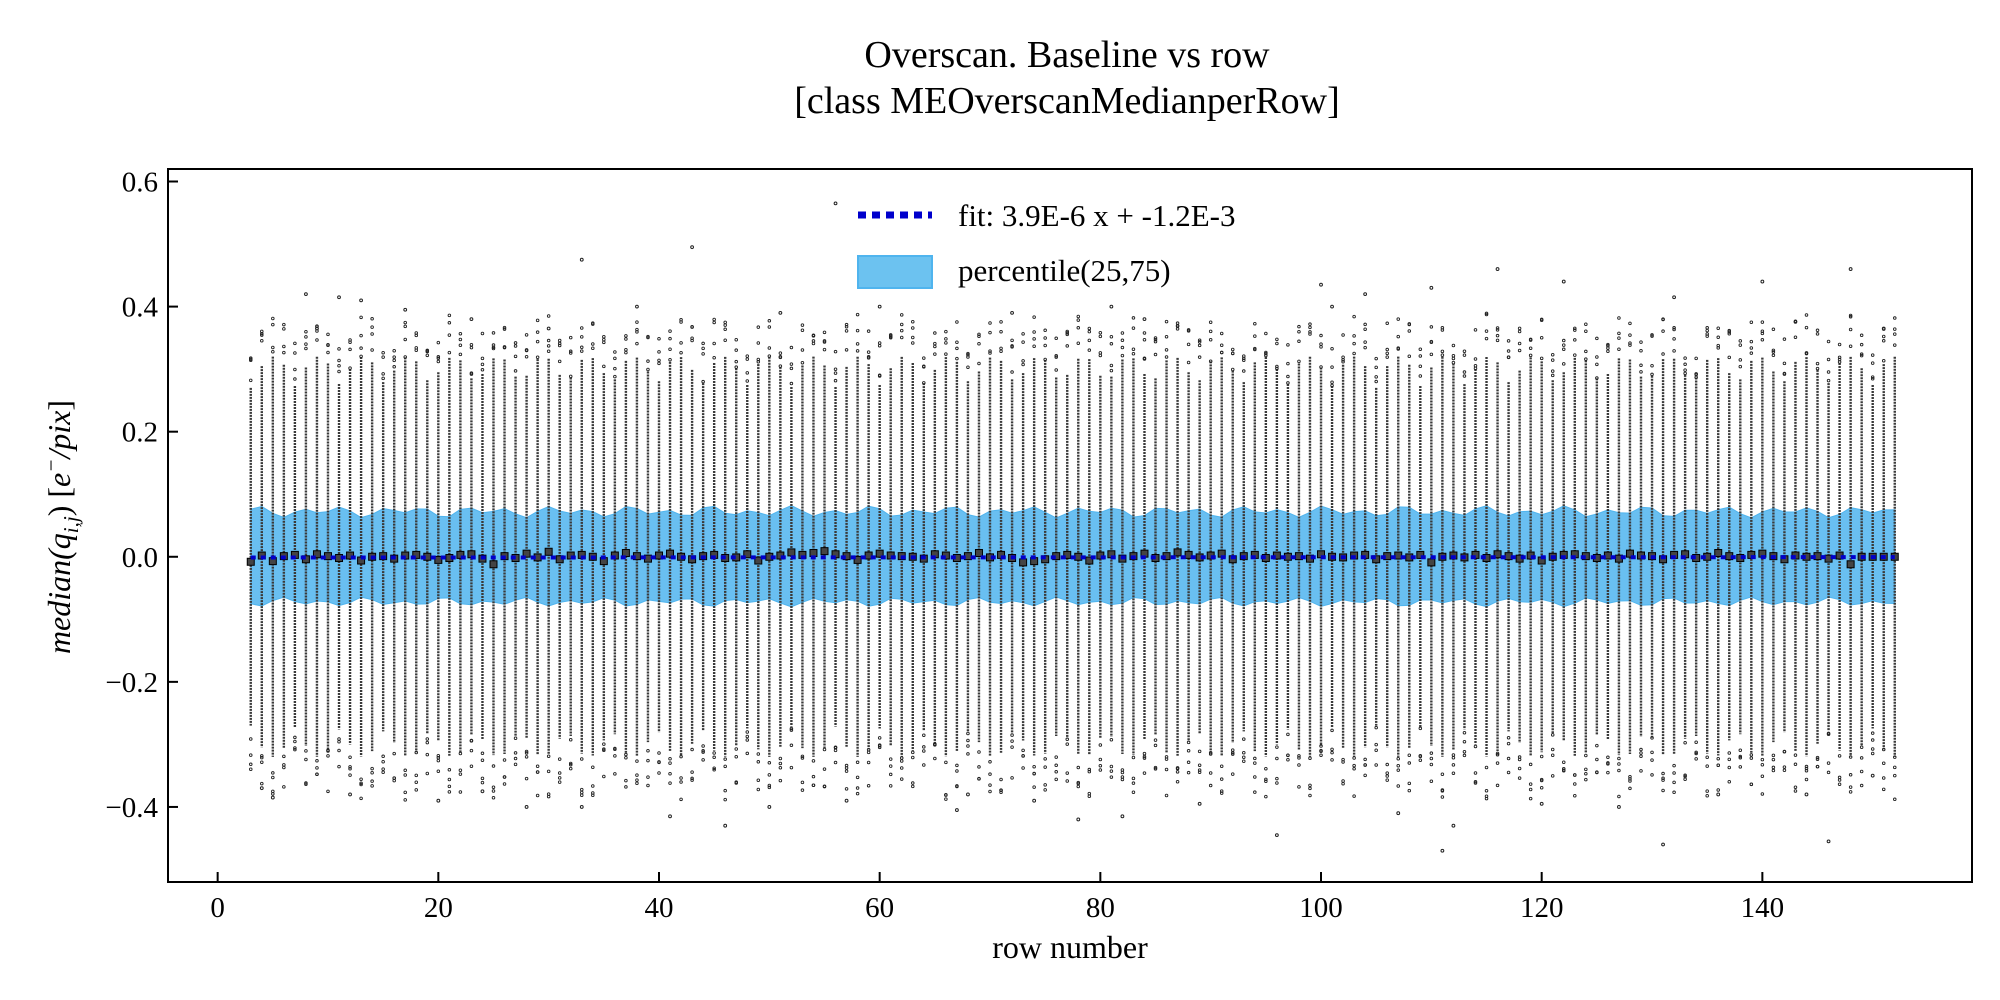  I want to click on x-tick-label: 120, so click(1542, 908).